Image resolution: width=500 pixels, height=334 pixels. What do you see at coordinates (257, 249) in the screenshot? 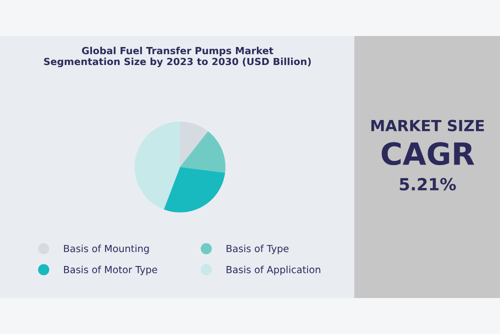
I see `legend-label: Basis of Type` at bounding box center [257, 249].